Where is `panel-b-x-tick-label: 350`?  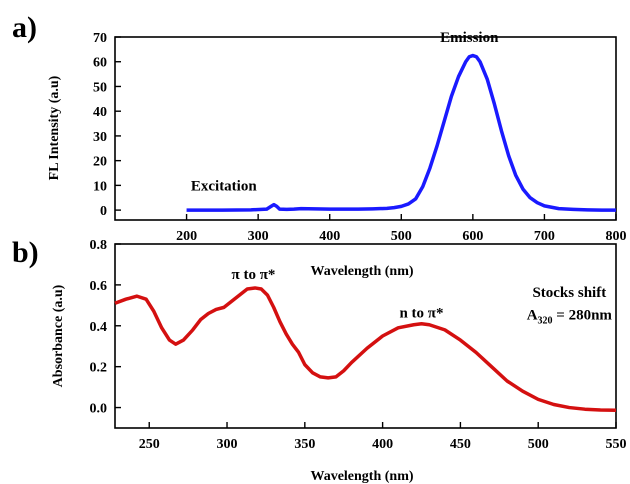 panel-b-x-tick-label: 350 is located at coordinates (304, 444).